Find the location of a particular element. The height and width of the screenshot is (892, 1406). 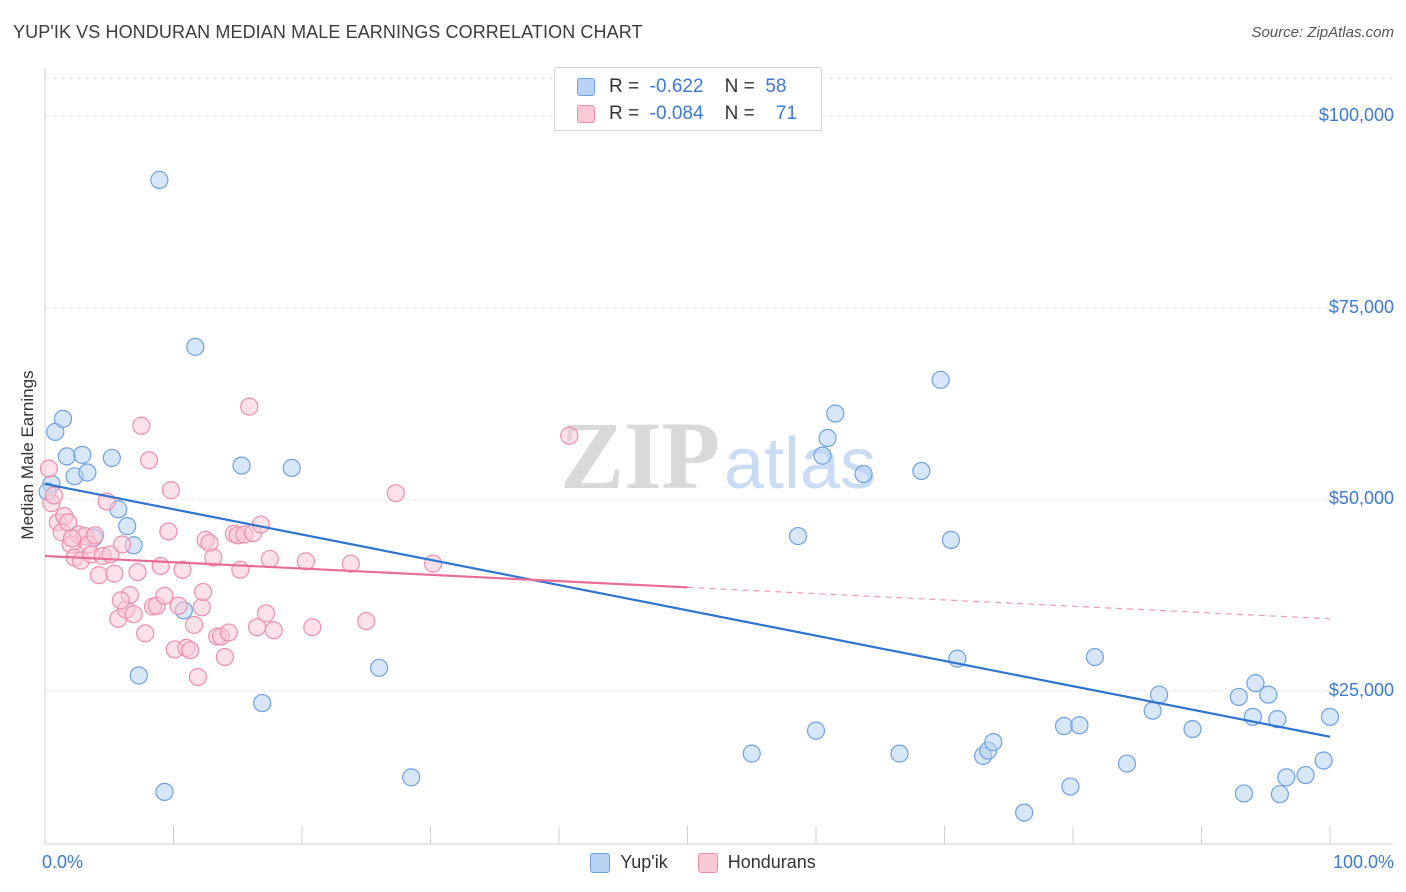

r-value: -0.622 is located at coordinates (676, 86).